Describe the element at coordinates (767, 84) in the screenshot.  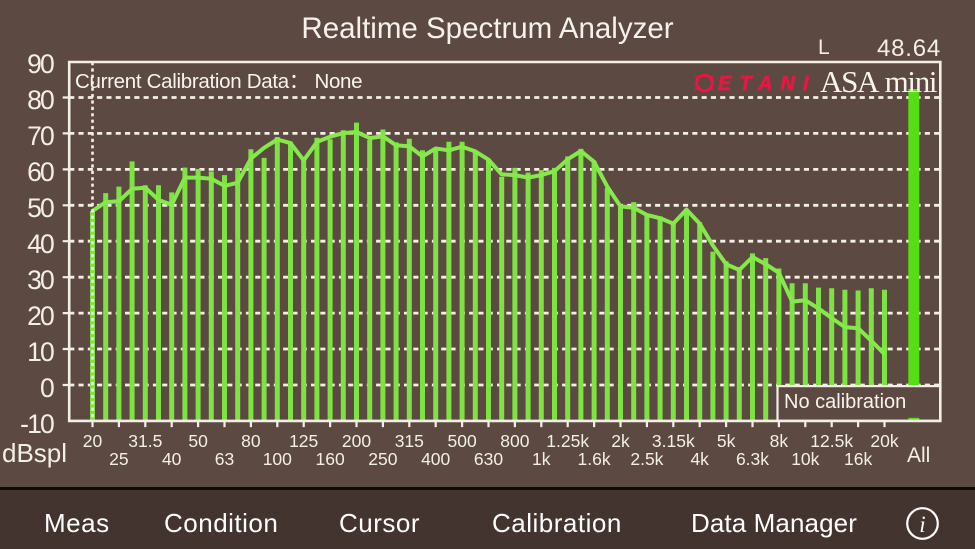
I see `svg-text: ETANI` at that location.